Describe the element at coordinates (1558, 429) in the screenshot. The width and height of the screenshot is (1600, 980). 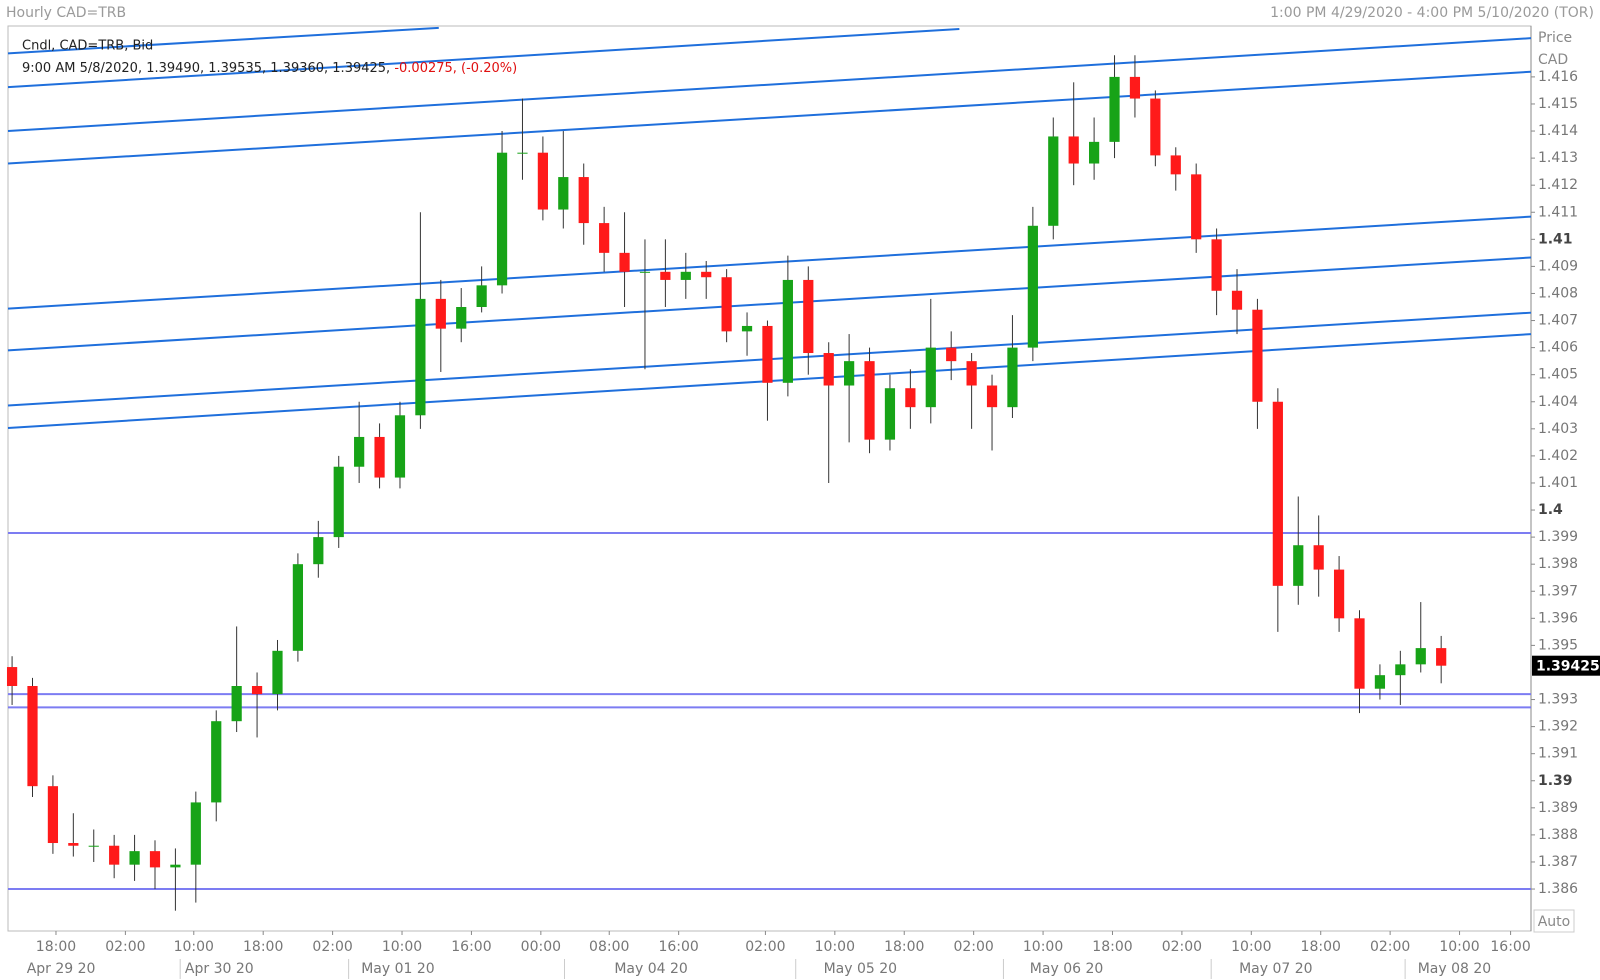
I see `y-tick-label: 1.403` at that location.